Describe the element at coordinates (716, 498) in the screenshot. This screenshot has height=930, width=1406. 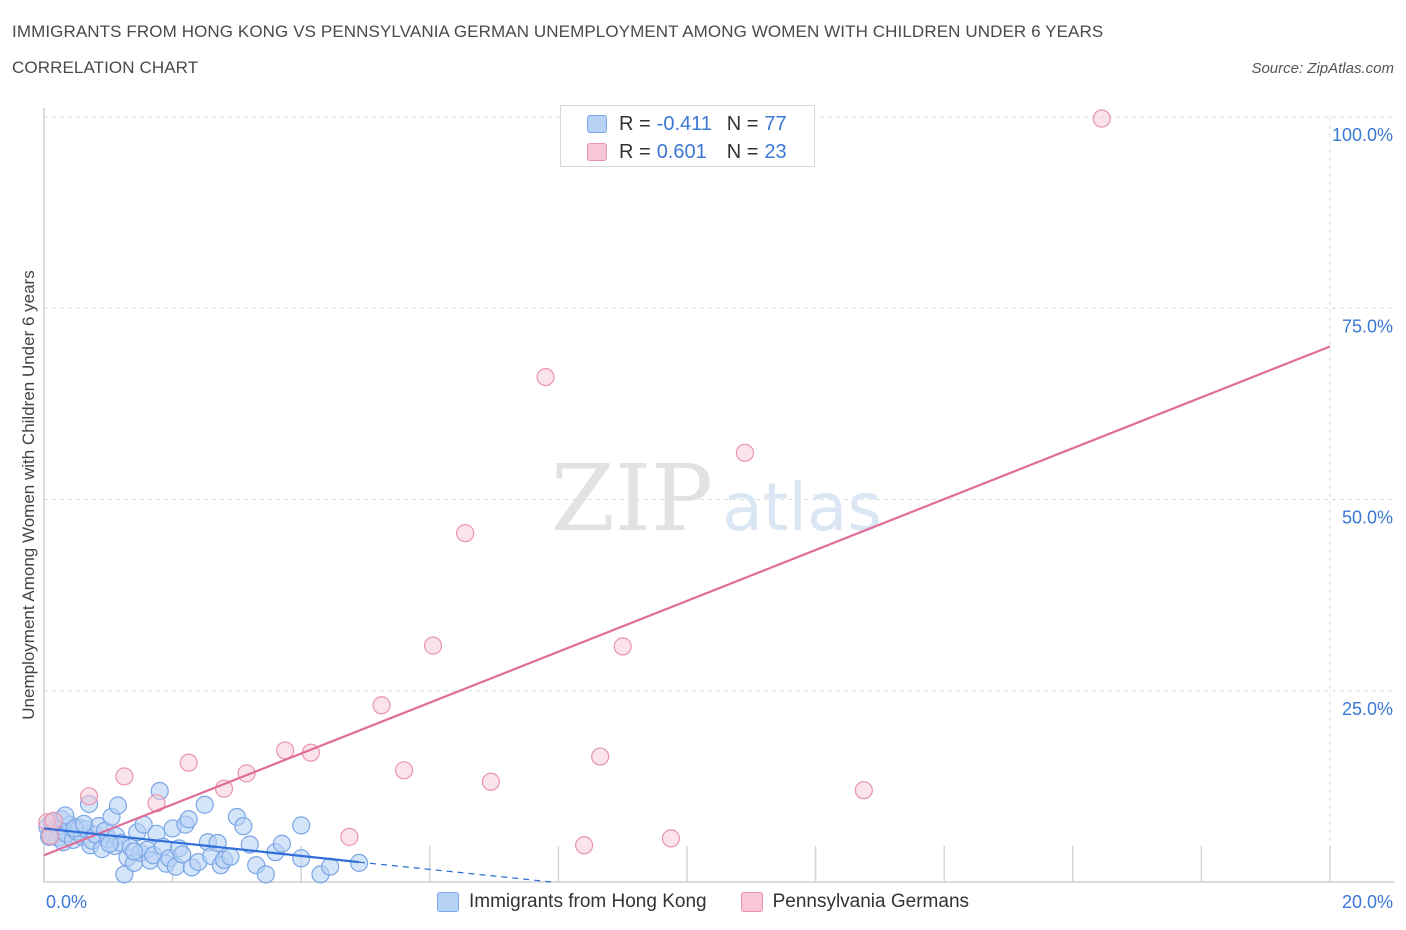
I see `watermark: ZIP atlas` at that location.